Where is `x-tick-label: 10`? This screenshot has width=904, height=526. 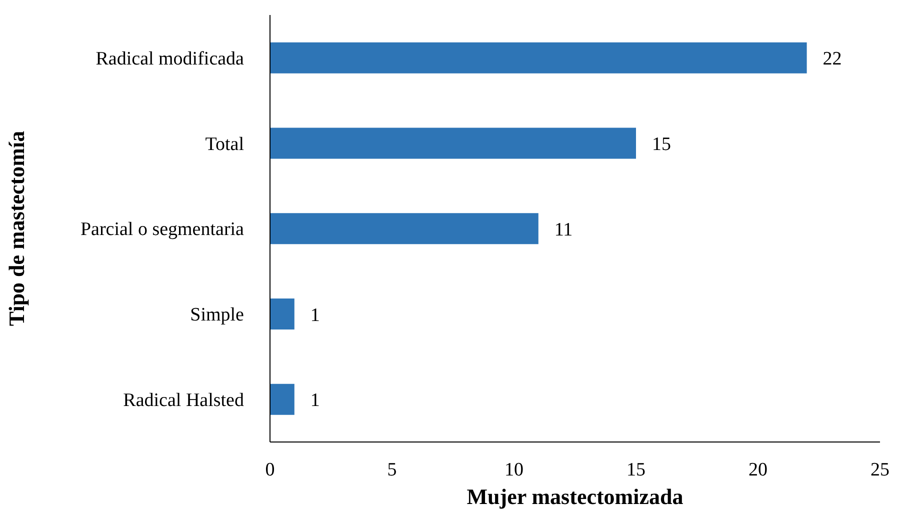
x-tick-label: 10 is located at coordinates (514, 469).